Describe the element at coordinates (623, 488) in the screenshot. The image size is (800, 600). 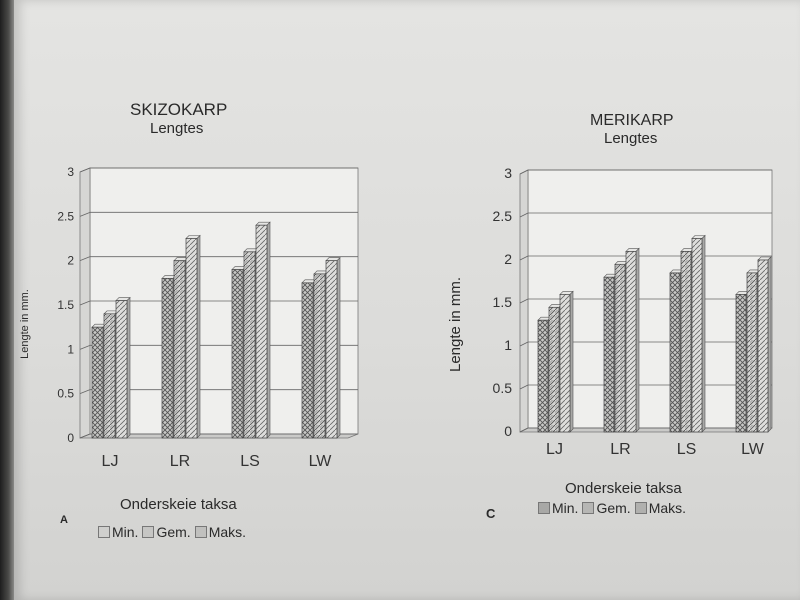
I see `chart-c-xlabel: Onderskeie taksa` at that location.